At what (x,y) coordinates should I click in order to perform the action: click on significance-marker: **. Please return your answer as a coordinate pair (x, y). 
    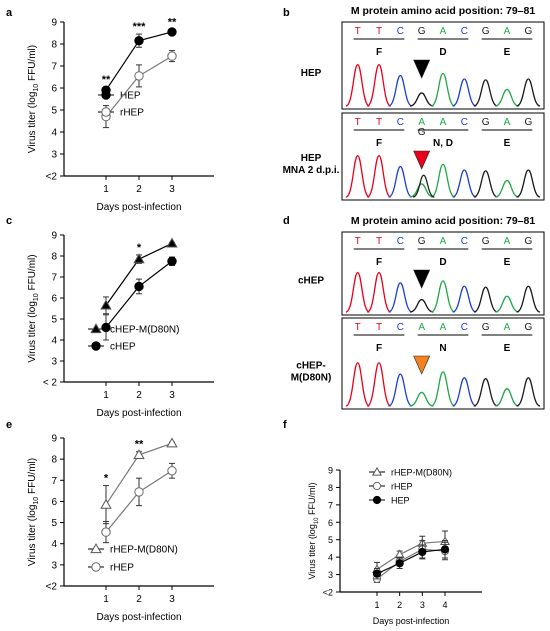
    Looking at the image, I should click on (106, 80).